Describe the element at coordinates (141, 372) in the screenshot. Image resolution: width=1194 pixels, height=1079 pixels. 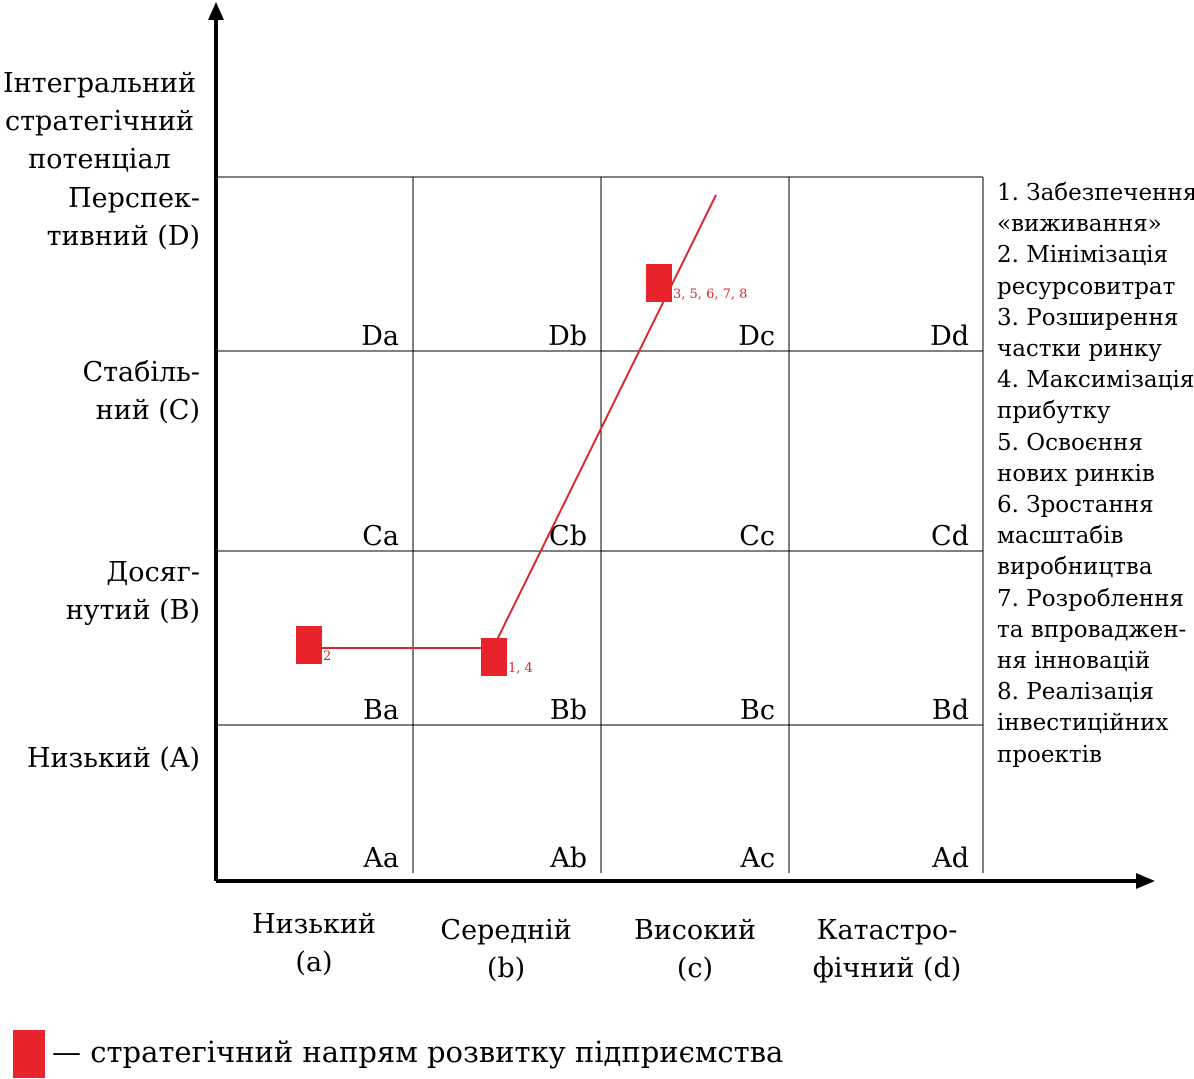
I see `y-level-C: Стабіль-` at that location.